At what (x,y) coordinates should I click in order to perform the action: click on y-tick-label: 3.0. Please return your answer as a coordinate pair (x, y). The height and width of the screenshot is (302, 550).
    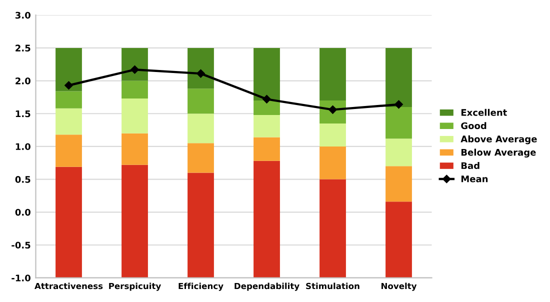
    Looking at the image, I should click on (23, 15).